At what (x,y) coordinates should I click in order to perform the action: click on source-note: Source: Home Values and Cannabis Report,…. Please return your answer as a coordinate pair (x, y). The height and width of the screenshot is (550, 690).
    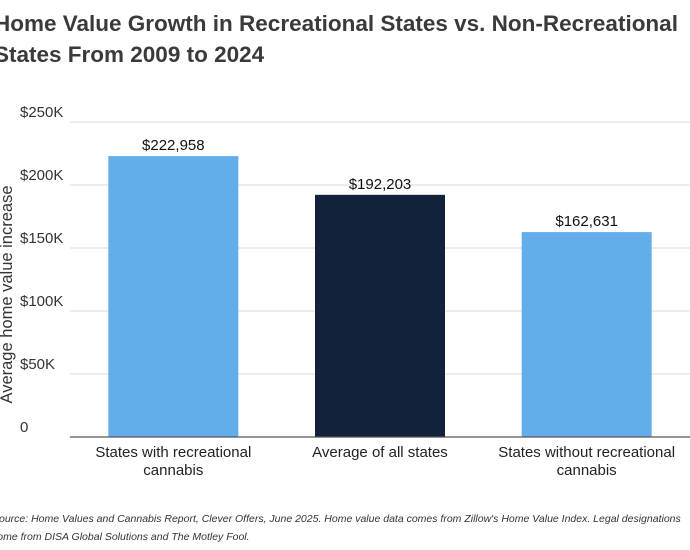
    Looking at the image, I should click on (340, 528).